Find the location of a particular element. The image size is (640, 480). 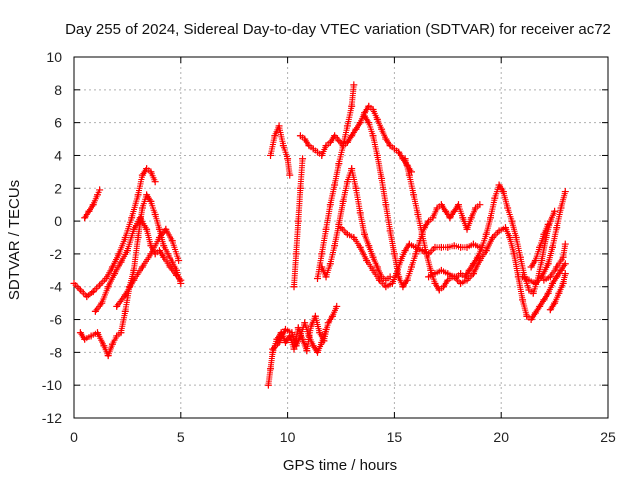

y-tick-label: -10 is located at coordinates (52, 385).